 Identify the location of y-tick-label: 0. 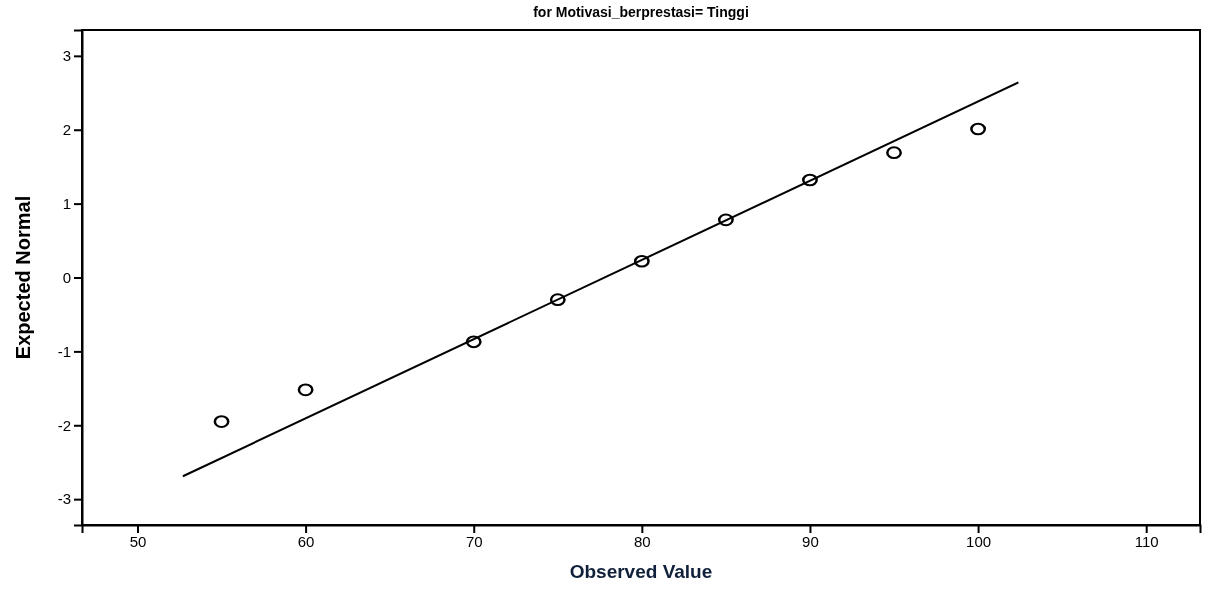
(66, 277).